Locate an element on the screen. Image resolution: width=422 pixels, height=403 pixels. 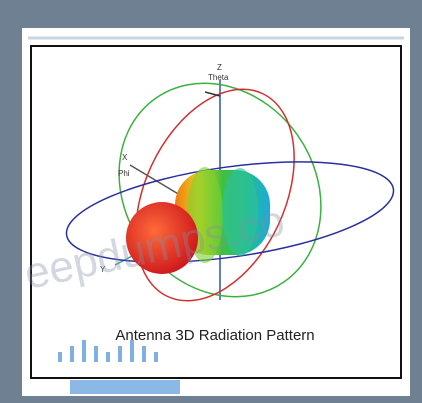
theta-arrow is located at coordinates (212, 94).